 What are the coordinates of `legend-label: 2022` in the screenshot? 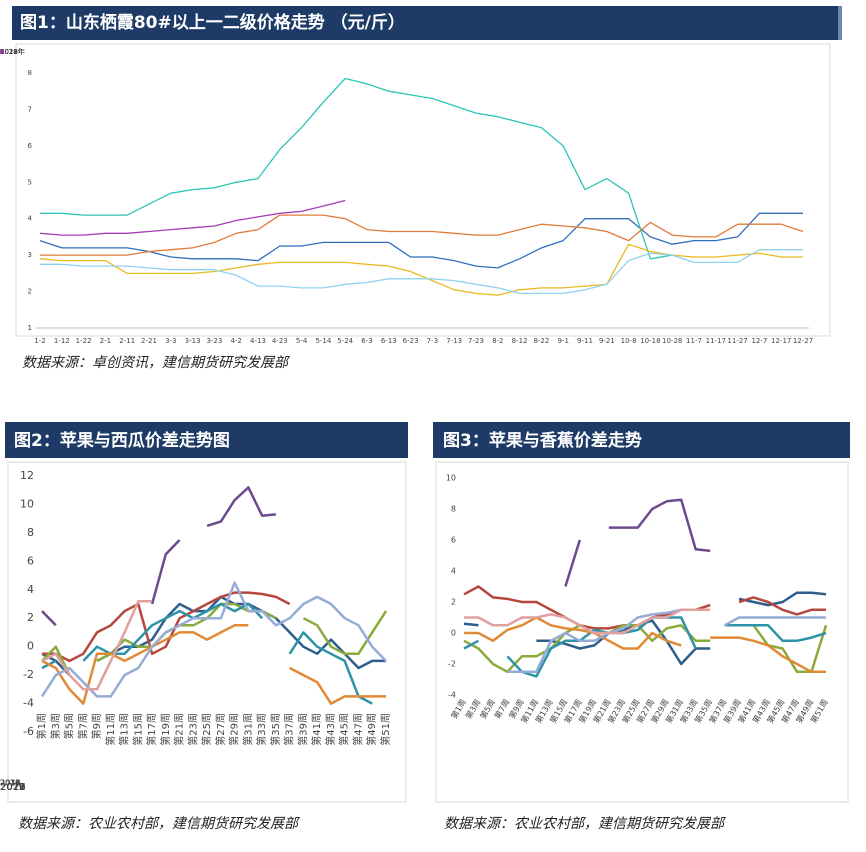 It's located at (12, 787).